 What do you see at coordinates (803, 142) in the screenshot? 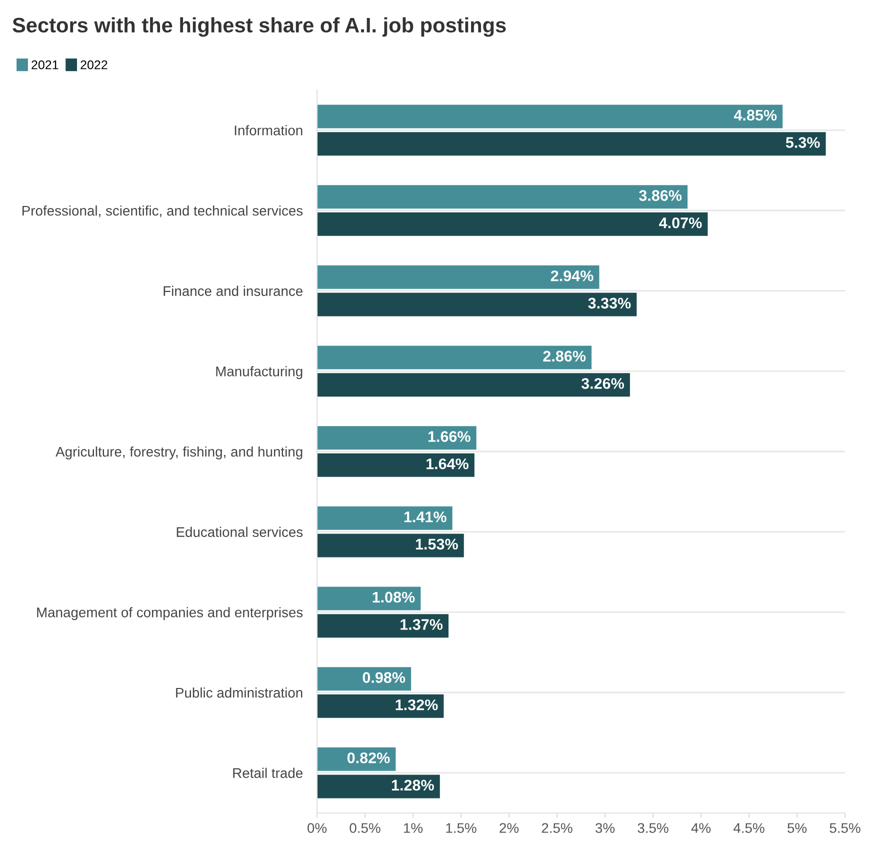
I see `data-label: 5.3%` at bounding box center [803, 142].